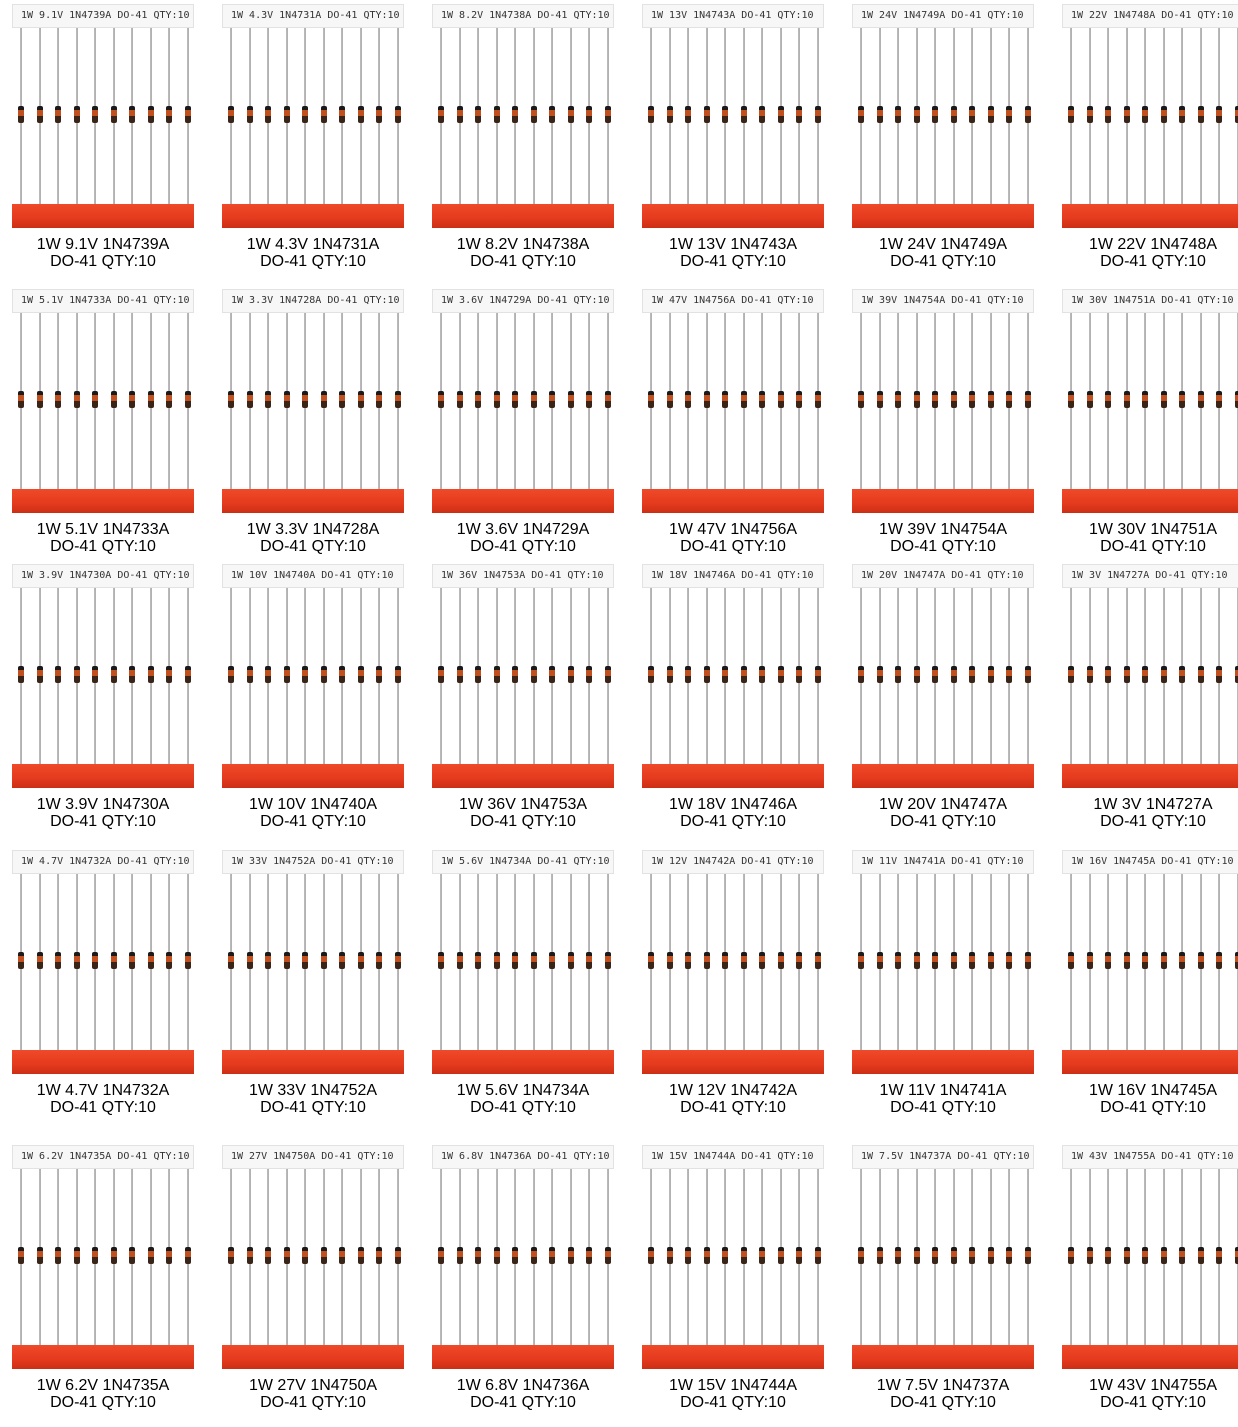 This screenshot has height=1427, width=1238. Describe the element at coordinates (525, 1156) in the screenshot. I see `strip-label-text: 1W 6.8V 1N4736A DO-41 QTY:10` at that location.